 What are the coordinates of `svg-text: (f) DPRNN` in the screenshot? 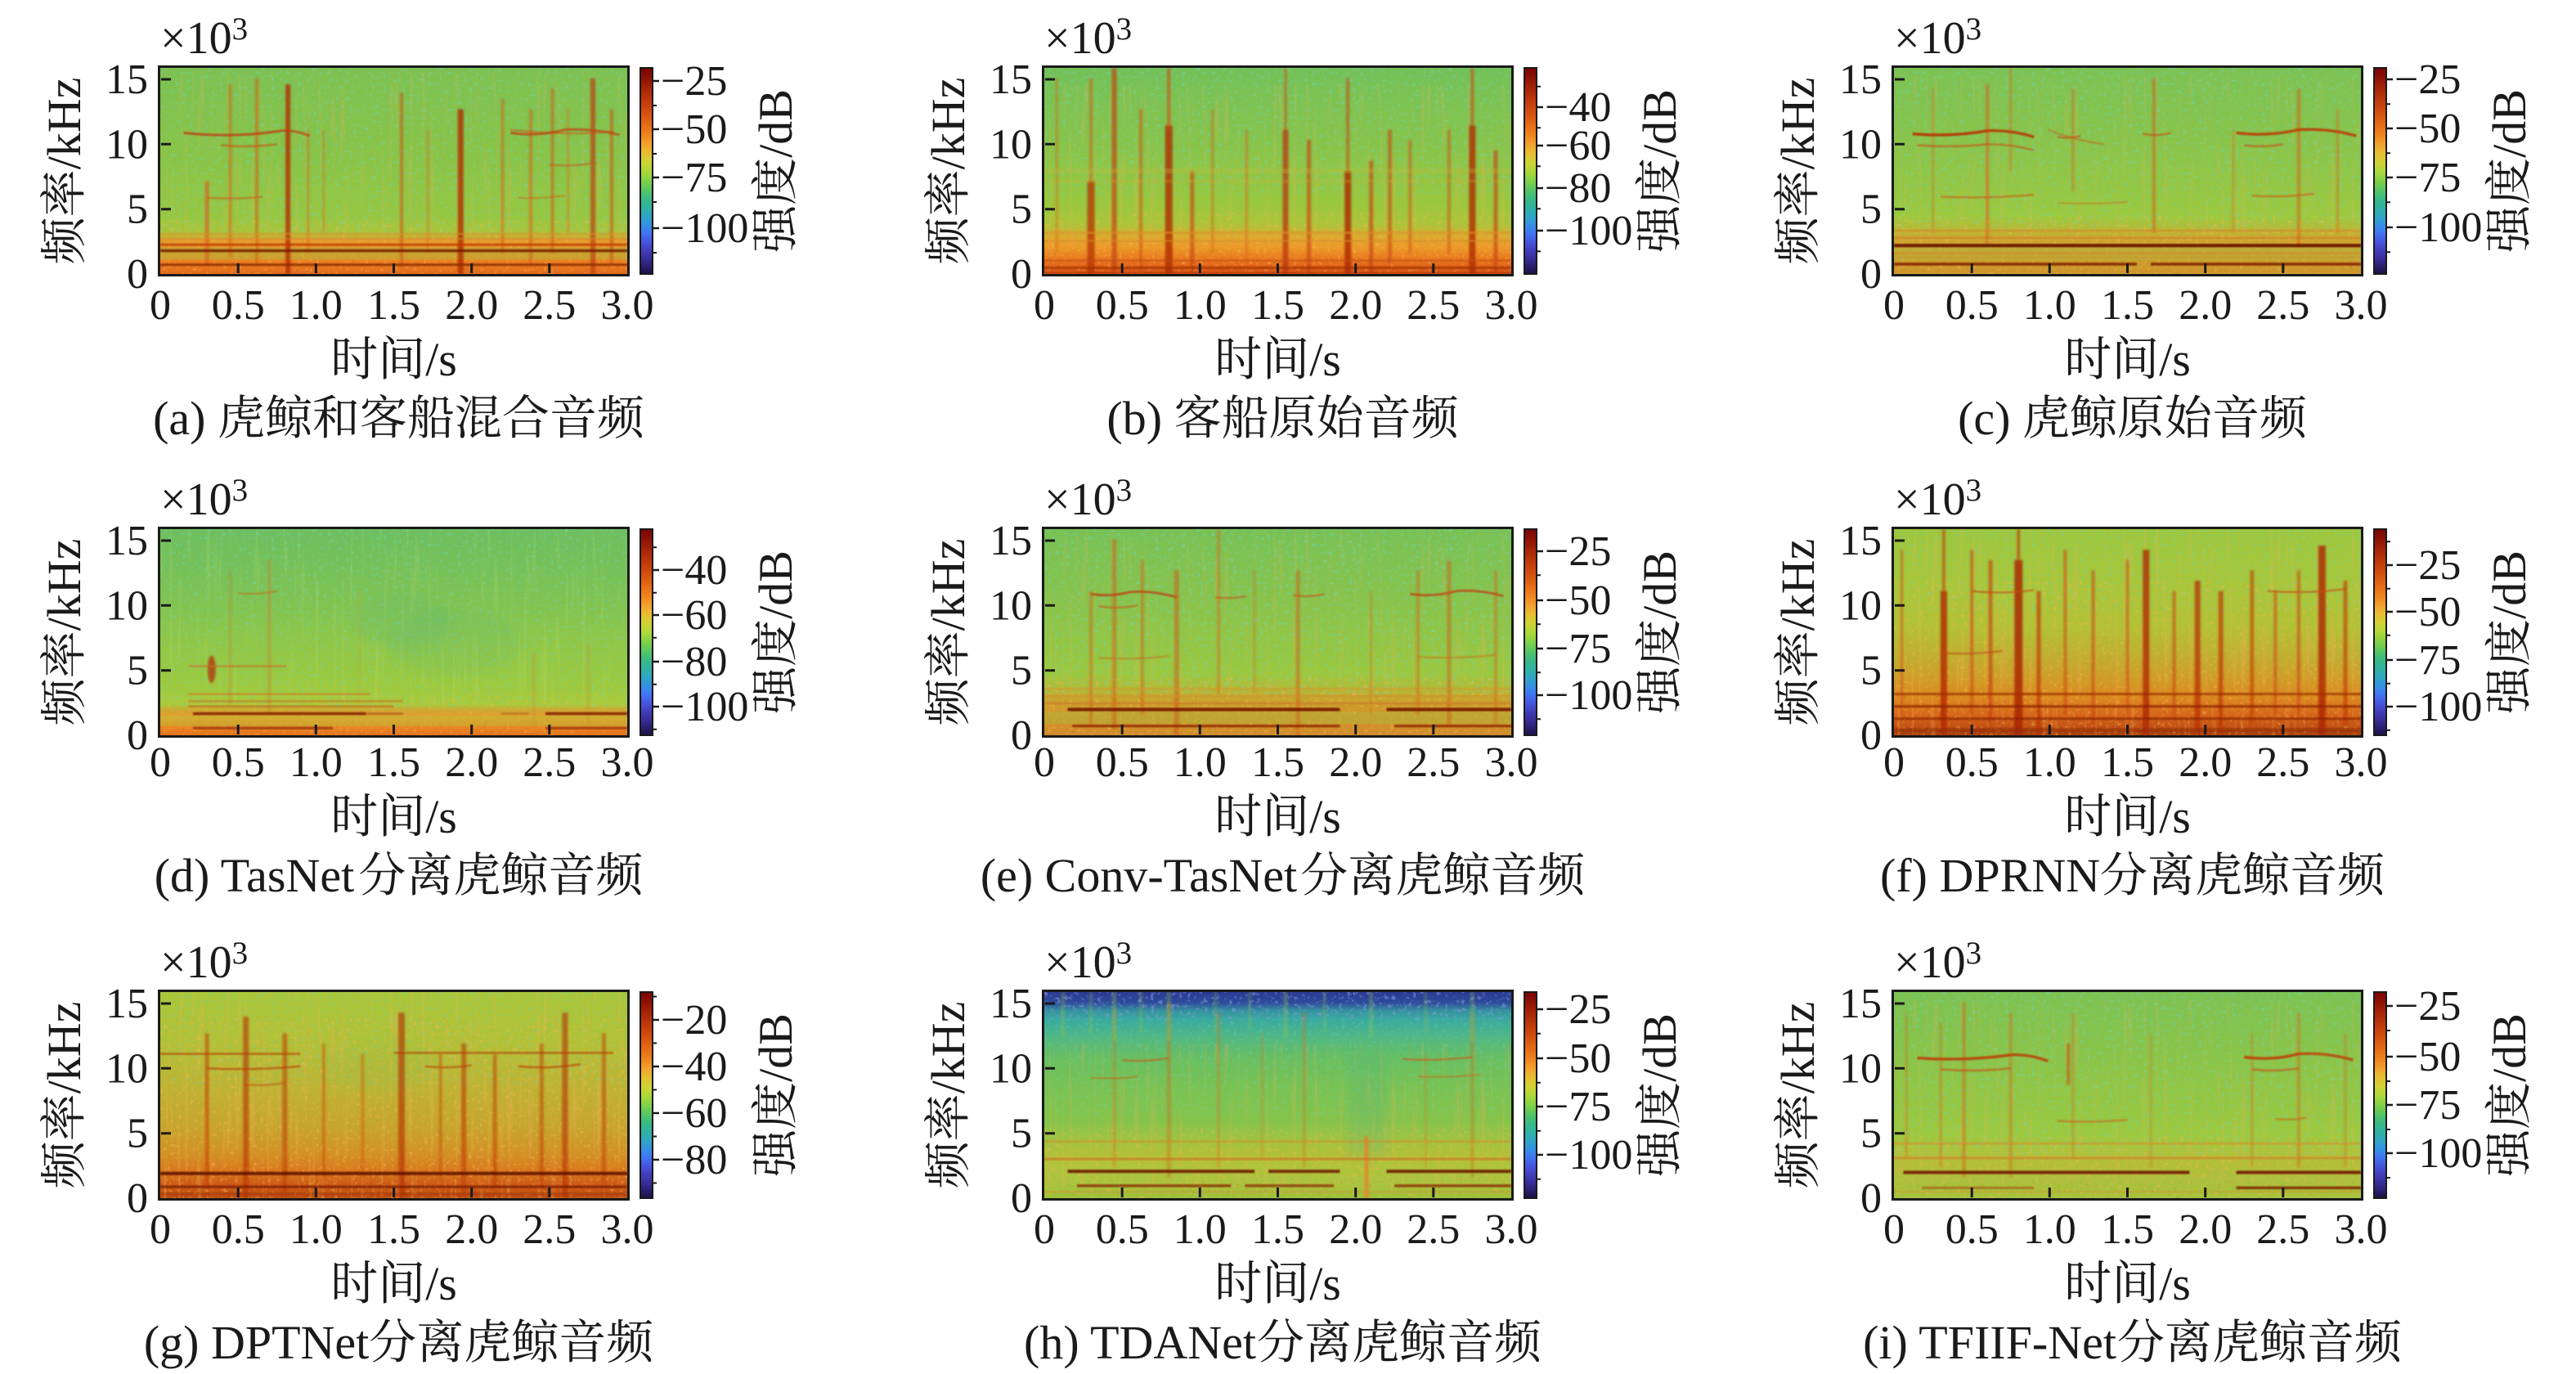 It's located at (1990, 875).